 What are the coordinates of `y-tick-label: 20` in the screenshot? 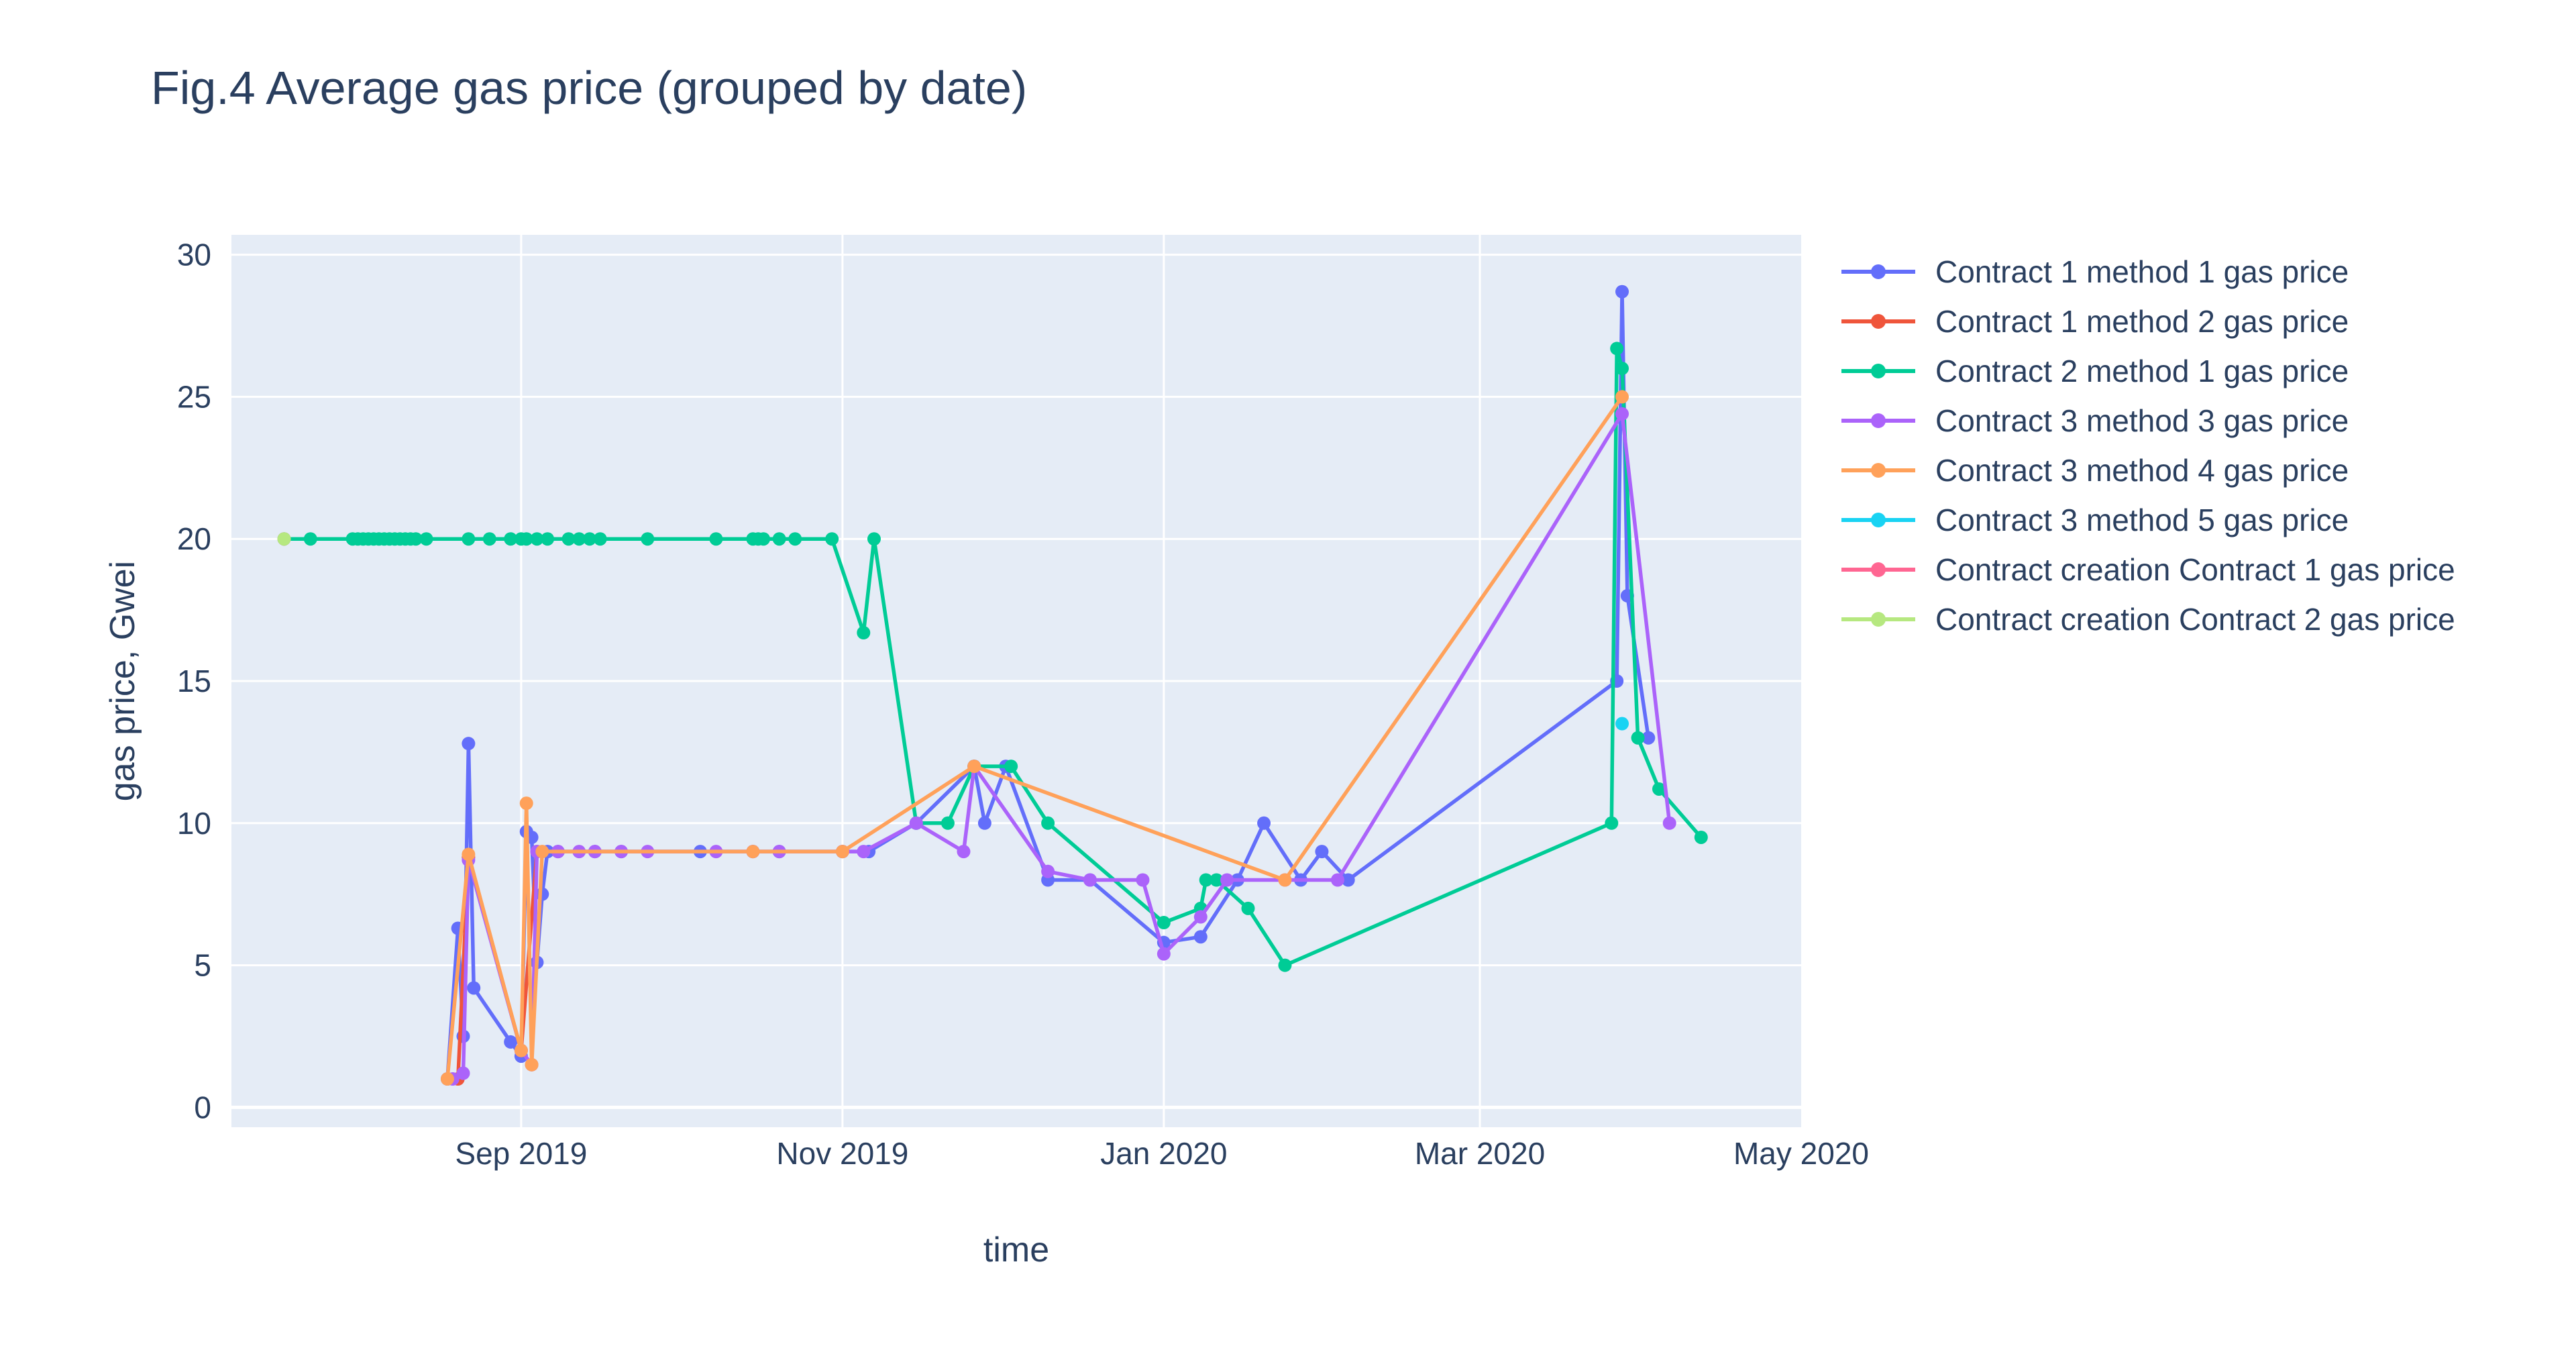 It's located at (194, 538).